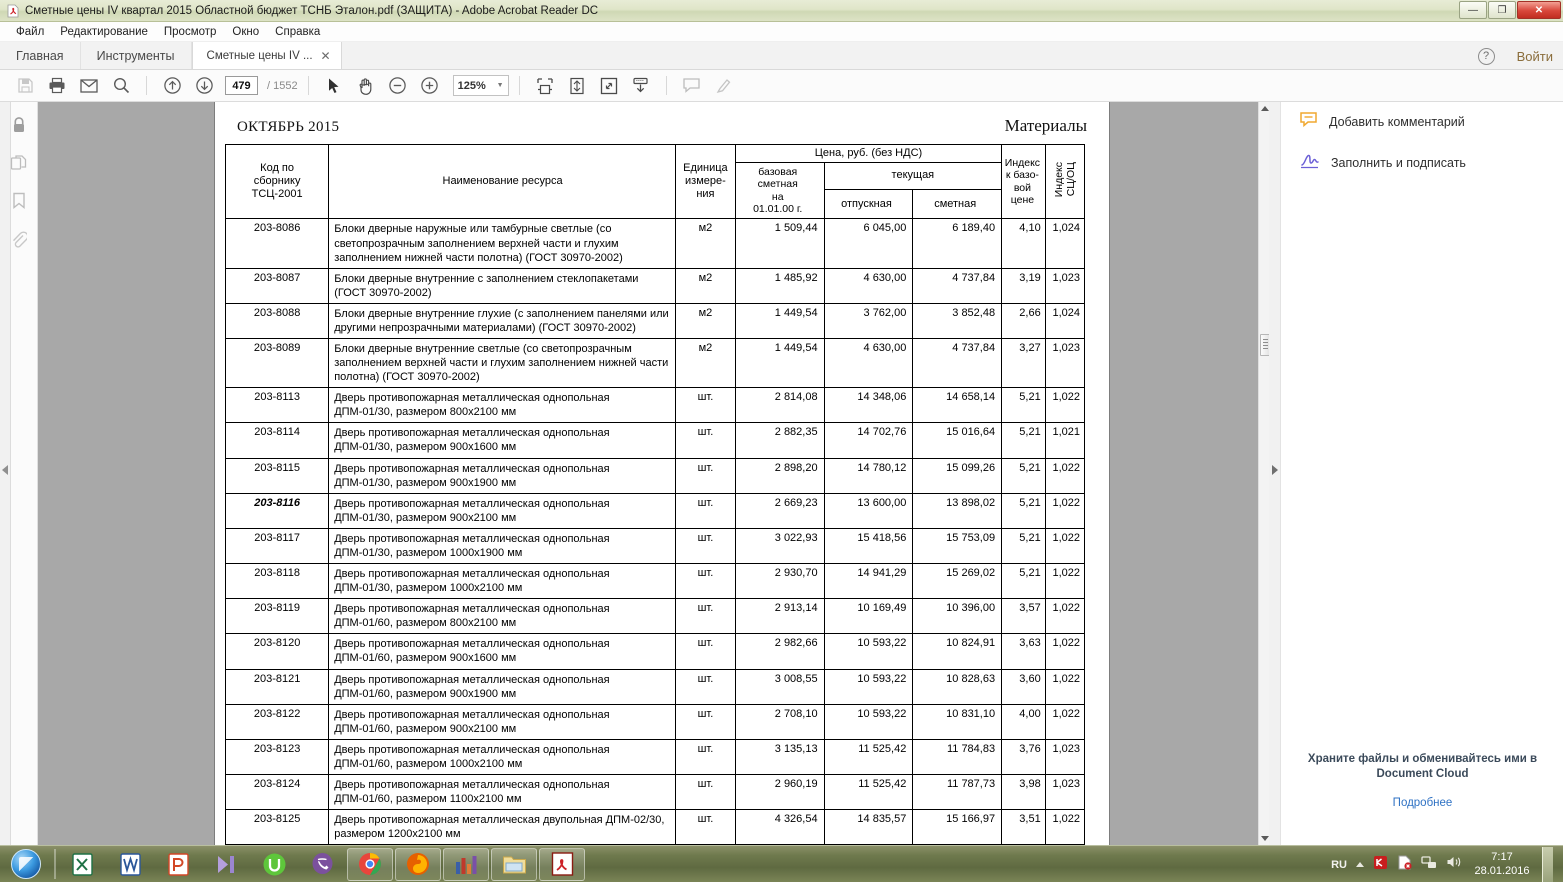 The width and height of the screenshot is (1563, 883). What do you see at coordinates (779, 756) in the screenshot?
I see `cell-base: 3 135,13` at bounding box center [779, 756].